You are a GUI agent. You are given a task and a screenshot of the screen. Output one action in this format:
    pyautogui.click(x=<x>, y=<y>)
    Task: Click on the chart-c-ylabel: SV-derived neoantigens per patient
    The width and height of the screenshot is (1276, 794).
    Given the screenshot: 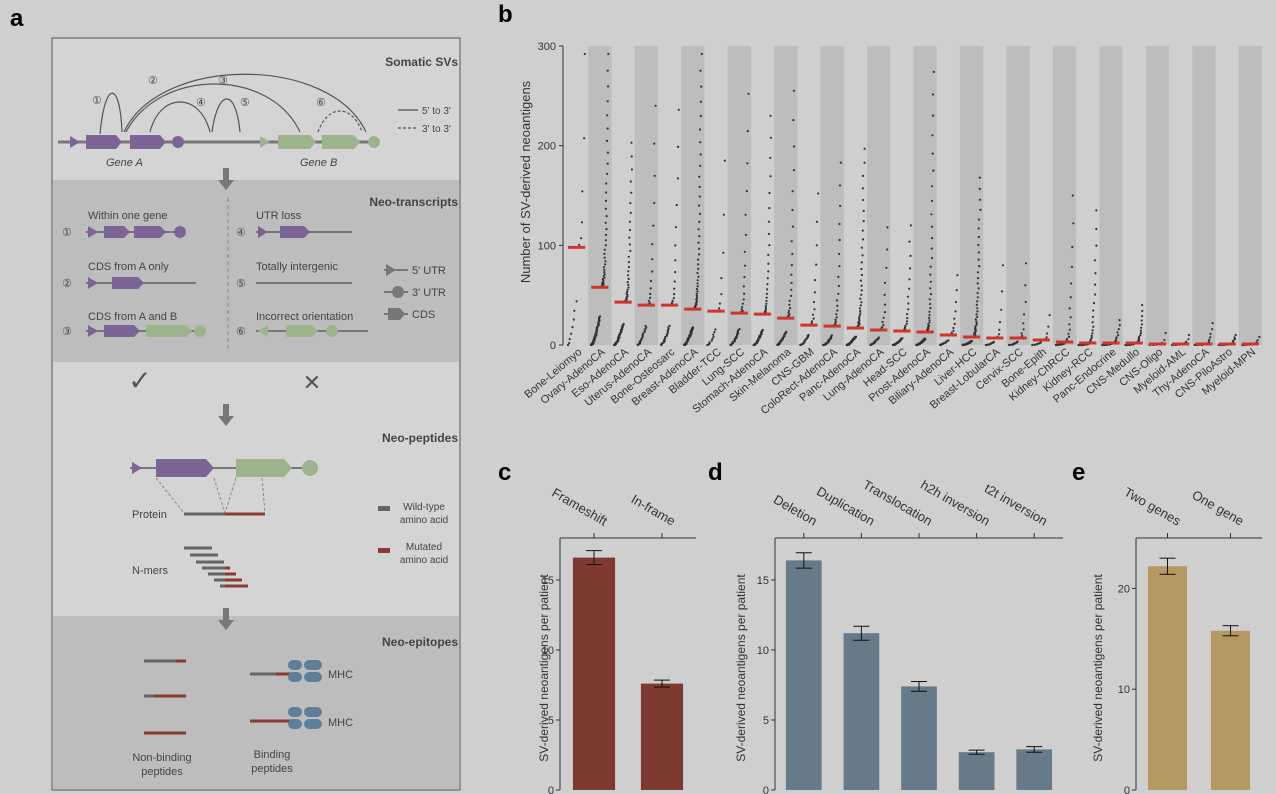 What is the action you would take?
    pyautogui.click(x=544, y=668)
    